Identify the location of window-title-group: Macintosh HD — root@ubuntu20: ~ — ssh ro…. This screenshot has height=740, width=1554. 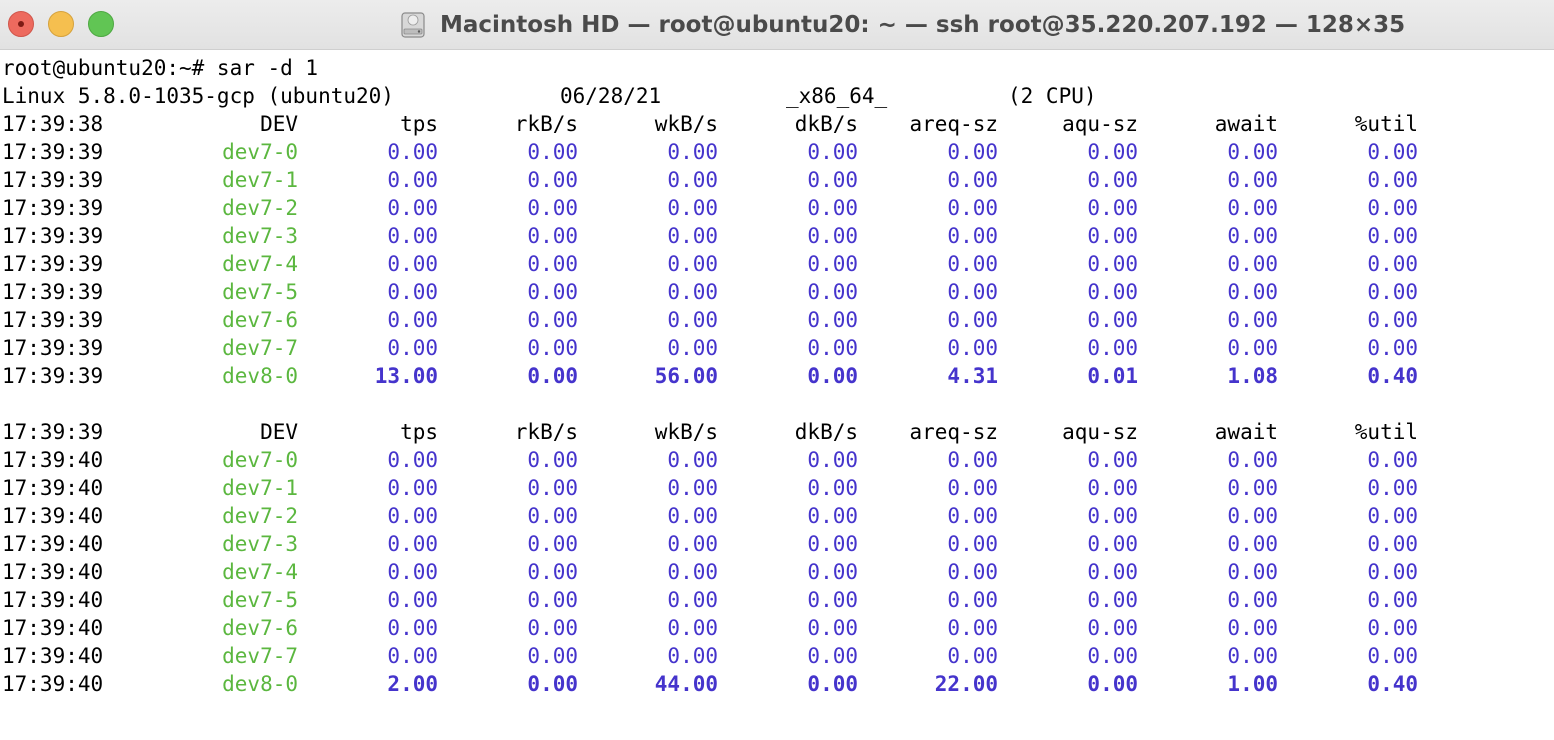
(901, 25).